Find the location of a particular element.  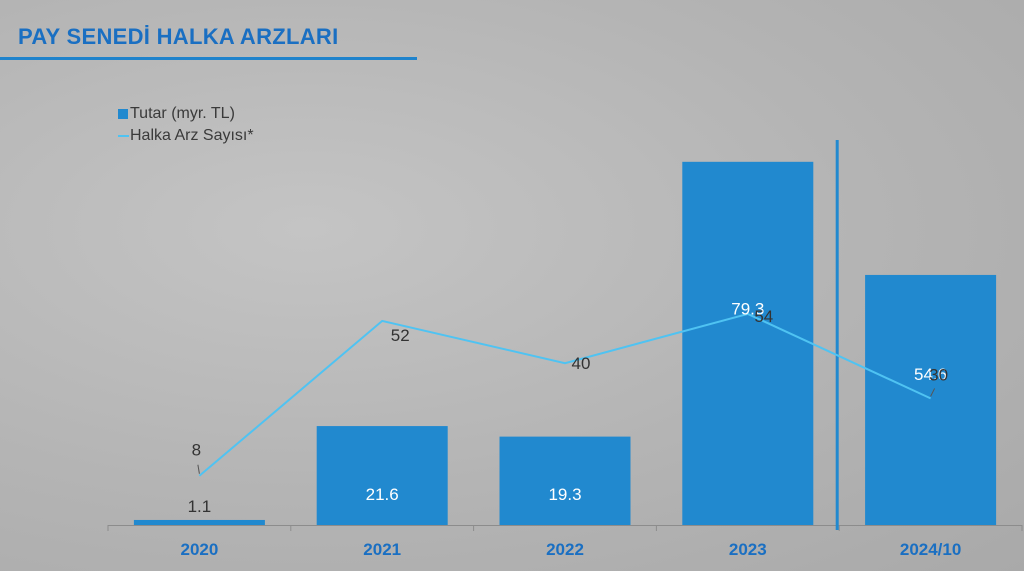

bar-value-label: 19.3 is located at coordinates (564, 494).